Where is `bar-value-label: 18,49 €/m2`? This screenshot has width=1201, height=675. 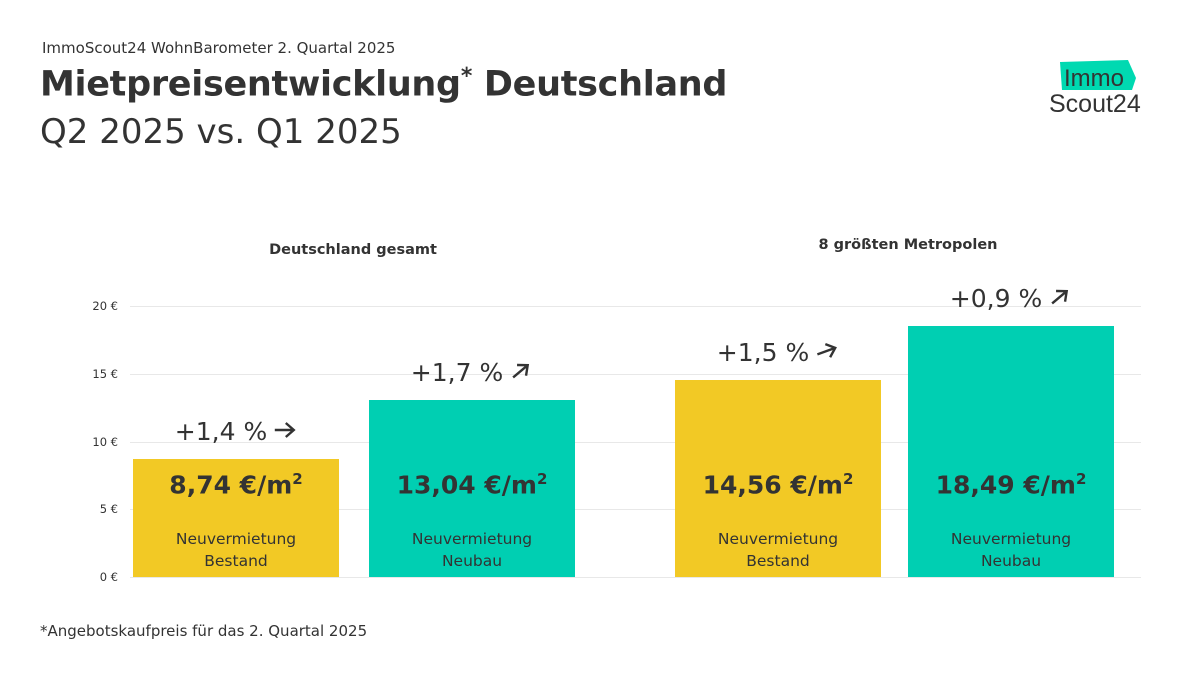
bar-value-label: 18,49 €/m2 is located at coordinates (1011, 484).